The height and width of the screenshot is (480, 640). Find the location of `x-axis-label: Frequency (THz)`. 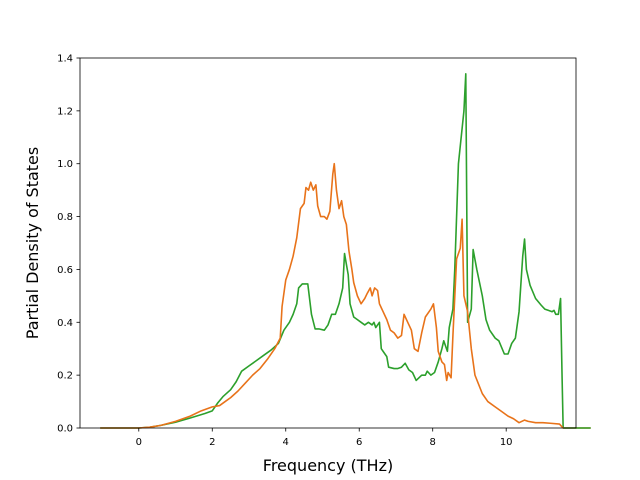

x-axis-label: Frequency (THz) is located at coordinates (328, 465).